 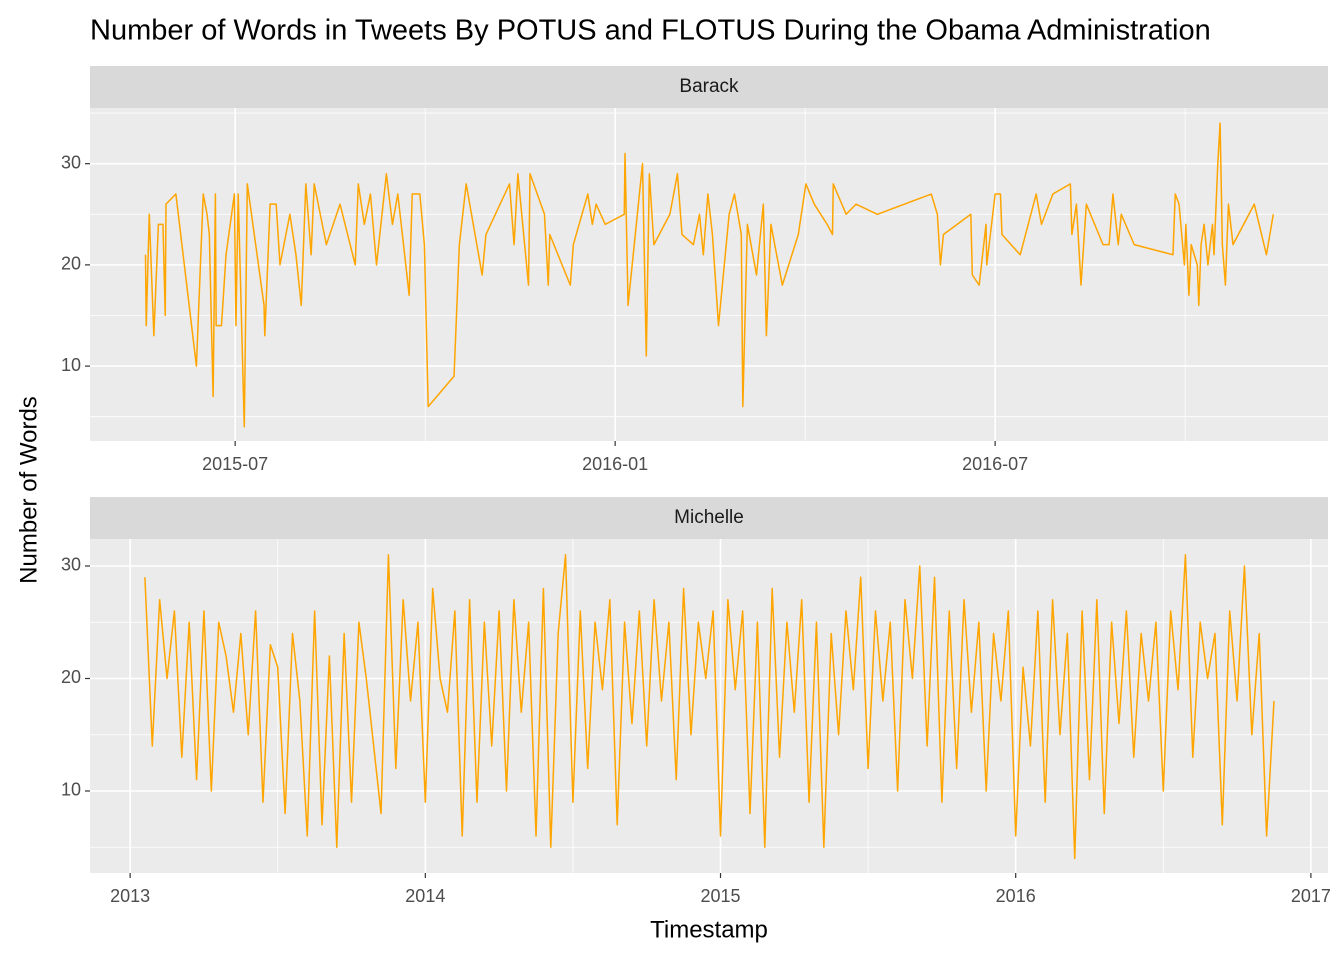 I want to click on strip-label: Barack, so click(x=709, y=86).